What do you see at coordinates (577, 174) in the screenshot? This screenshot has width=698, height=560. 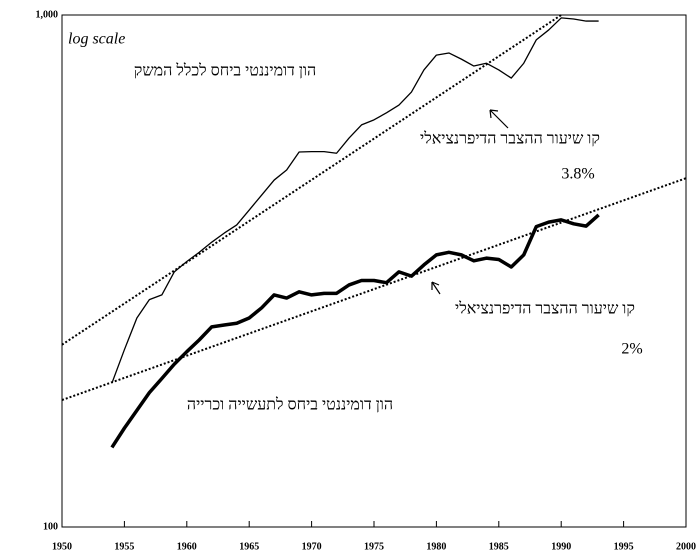 I see `annotation: 3.8%` at bounding box center [577, 174].